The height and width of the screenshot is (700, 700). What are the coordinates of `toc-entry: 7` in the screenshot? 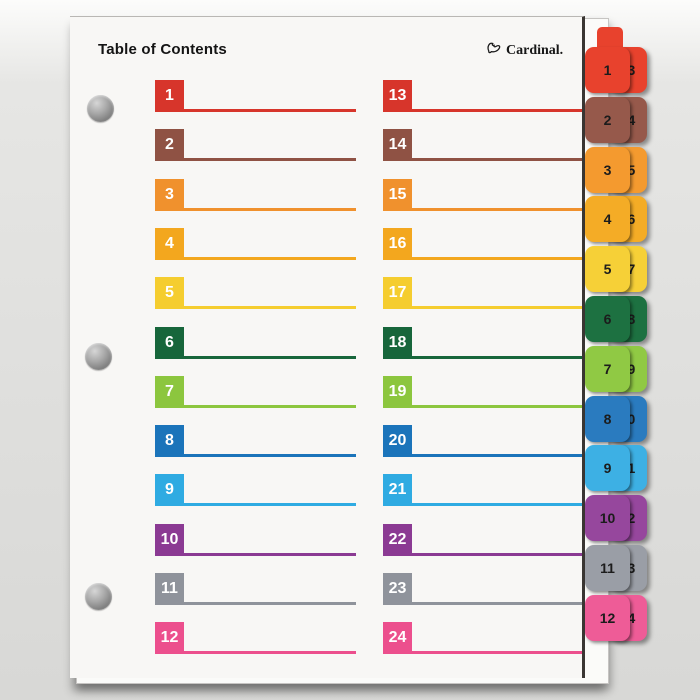 It's located at (255, 391).